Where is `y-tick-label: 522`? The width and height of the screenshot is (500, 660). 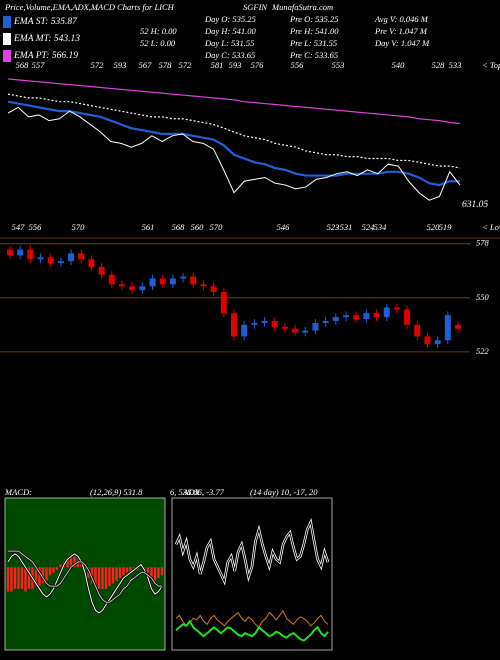 y-tick-label: 522 is located at coordinates (483, 351).